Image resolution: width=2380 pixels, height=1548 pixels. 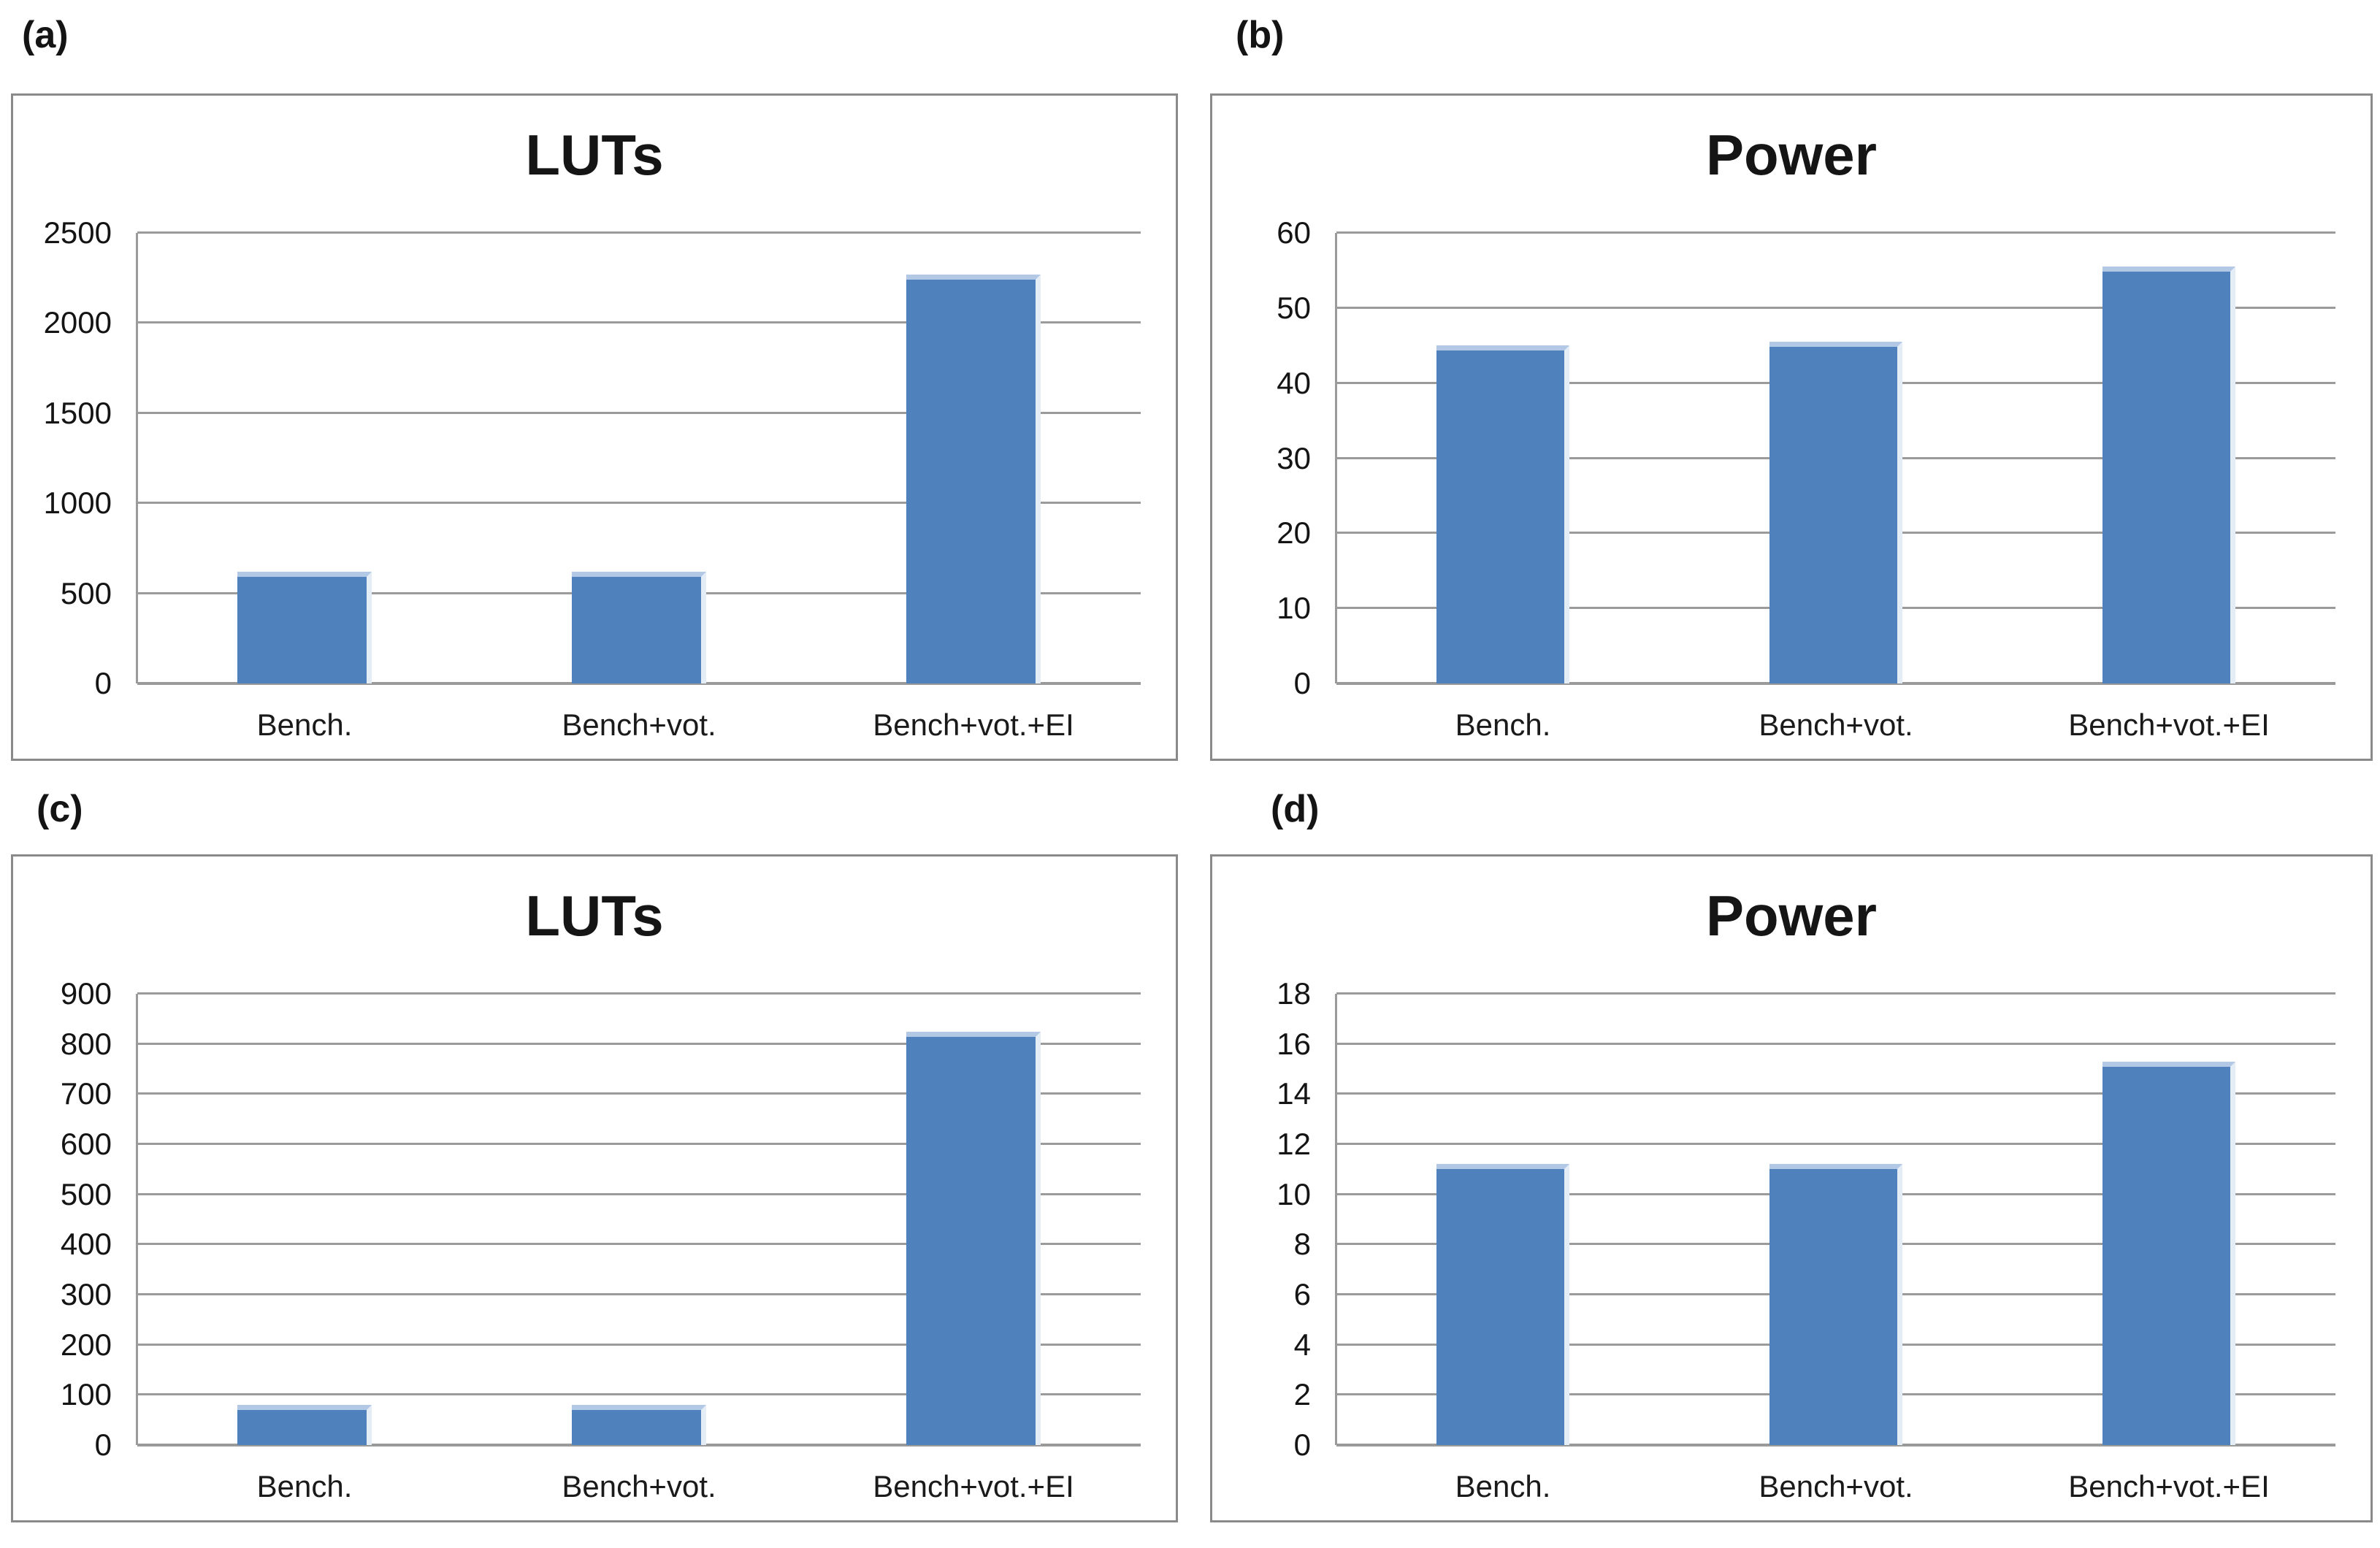 What do you see at coordinates (86, 1144) in the screenshot?
I see `y-tick-label: 600` at bounding box center [86, 1144].